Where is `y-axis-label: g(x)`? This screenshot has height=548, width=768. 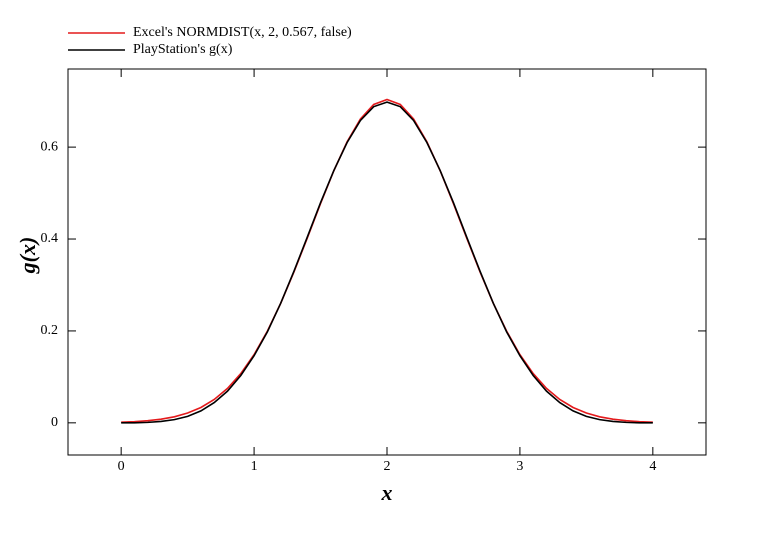
y-axis-label: g(x) is located at coordinates (27, 256).